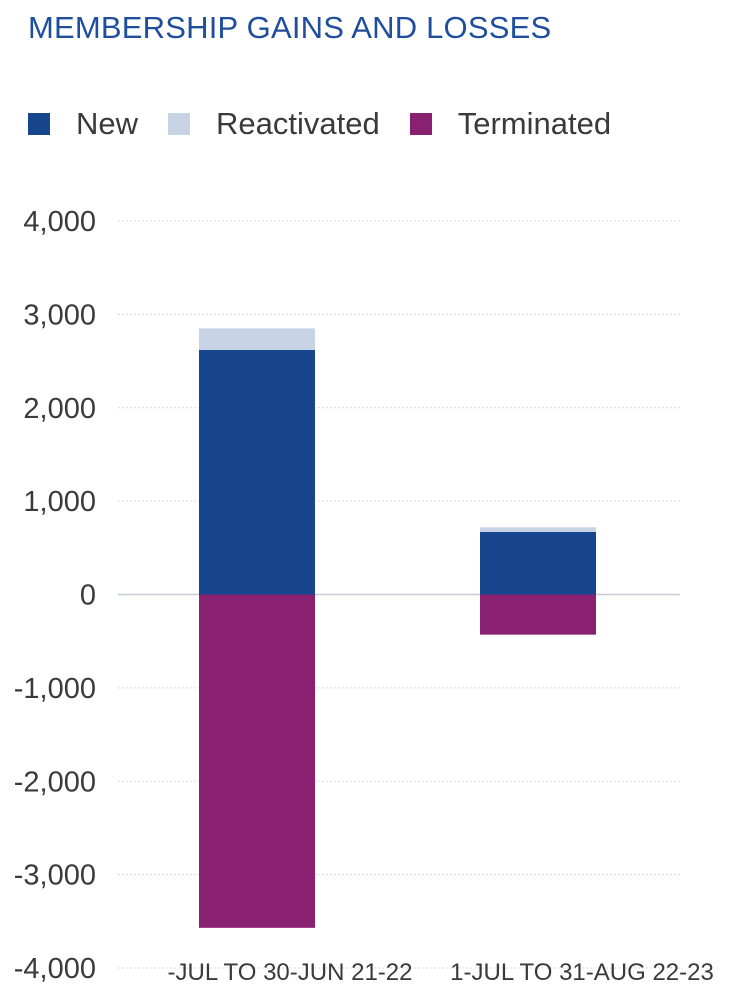 The image size is (750, 1000). Describe the element at coordinates (290, 972) in the screenshot. I see `x-category-label: -JUL TO 30-JUN 21-22` at that location.